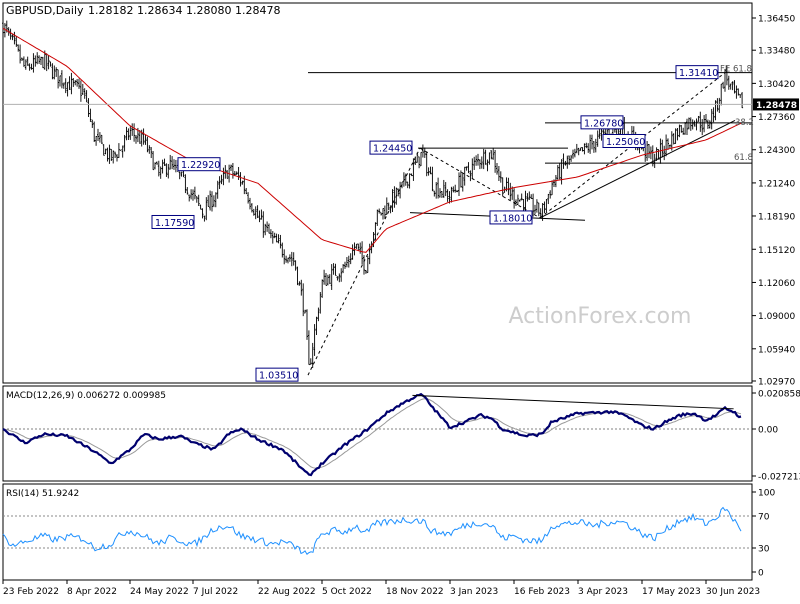  What do you see at coordinates (776, 52) in the screenshot?
I see `price-y-tick-label: 1.33480` at bounding box center [776, 52].